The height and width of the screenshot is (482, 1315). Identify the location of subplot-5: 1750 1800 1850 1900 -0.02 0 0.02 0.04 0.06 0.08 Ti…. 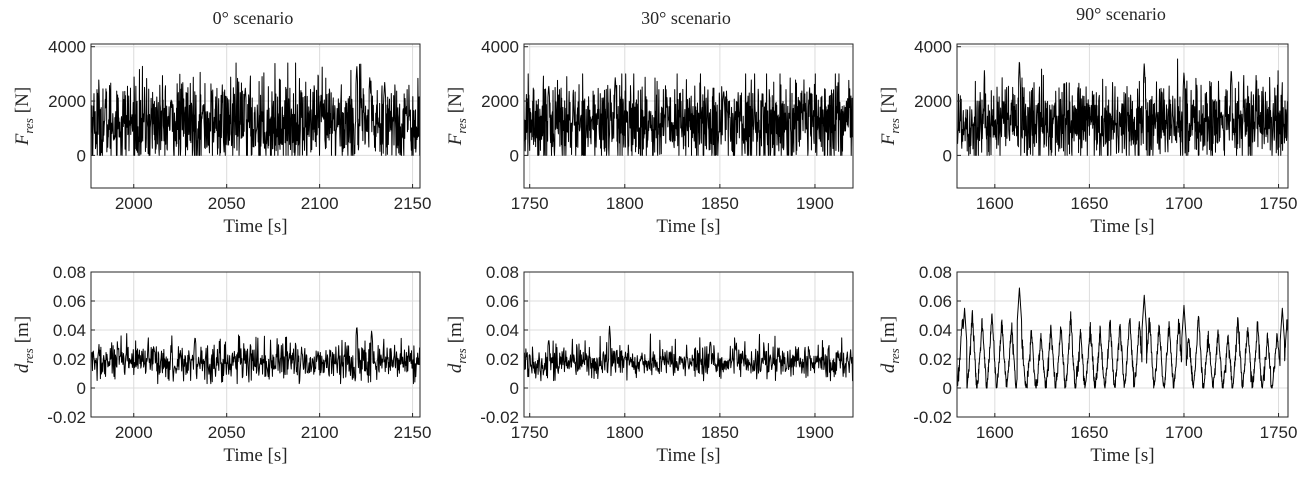
(649, 364).